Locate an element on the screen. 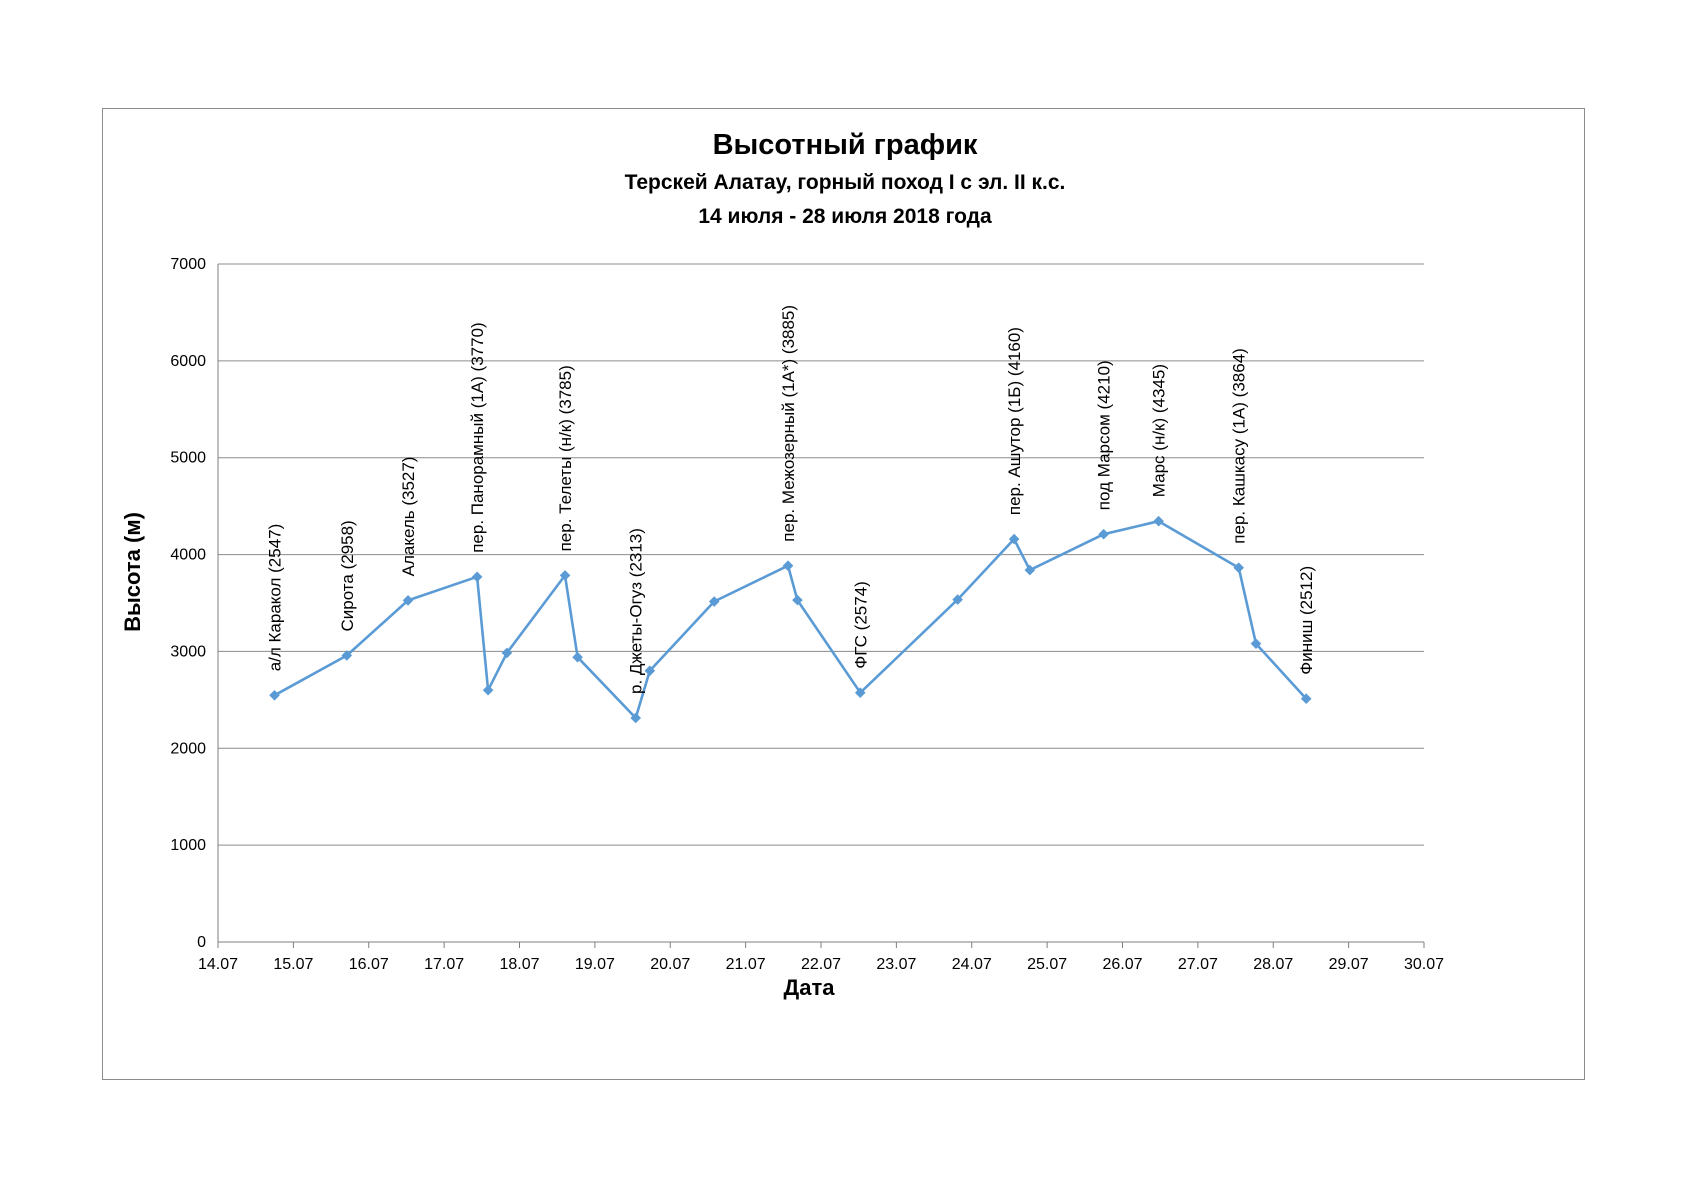  data-point-label: Финиш (2512) is located at coordinates (1306, 620).